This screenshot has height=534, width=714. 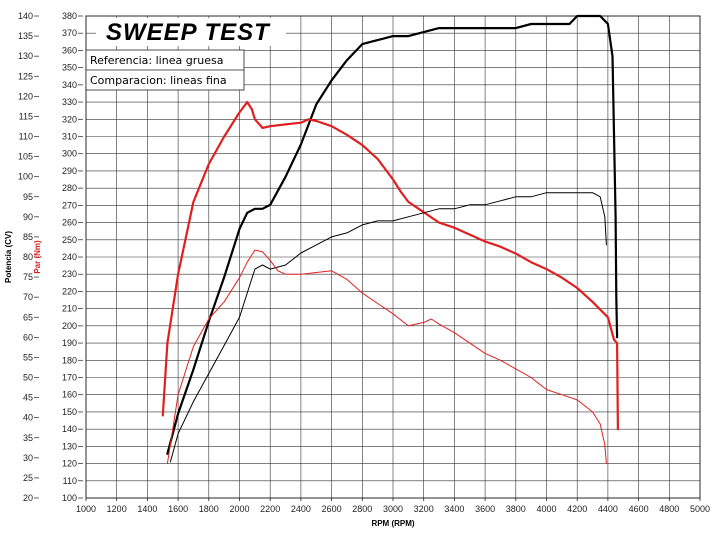 I want to click on legend-item-reference: Referencia: linea gruesa, so click(x=156, y=60).